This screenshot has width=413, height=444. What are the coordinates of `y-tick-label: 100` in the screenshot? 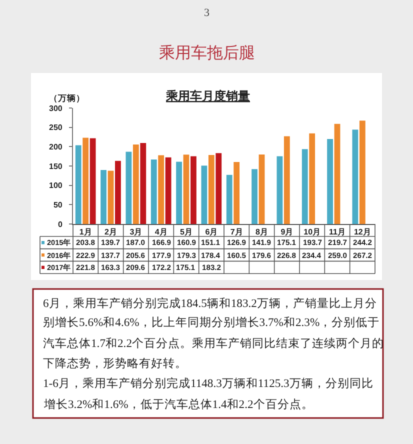 It's located at (56, 185).